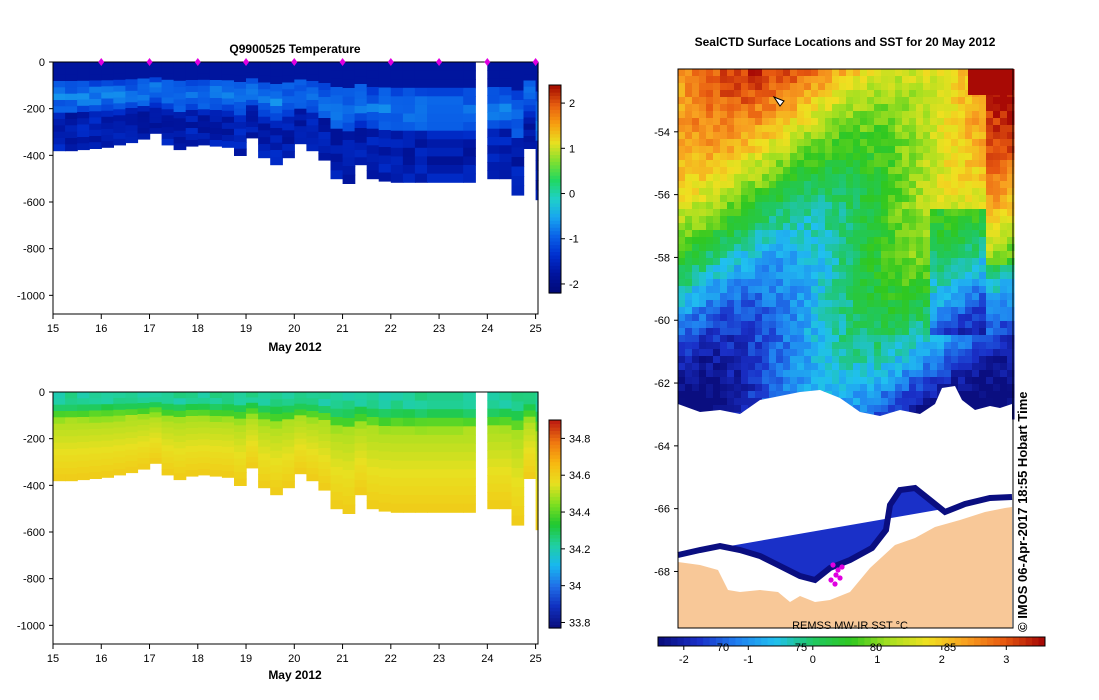 The image size is (1099, 700). I want to click on secondary-scale-label: 80, so click(876, 648).